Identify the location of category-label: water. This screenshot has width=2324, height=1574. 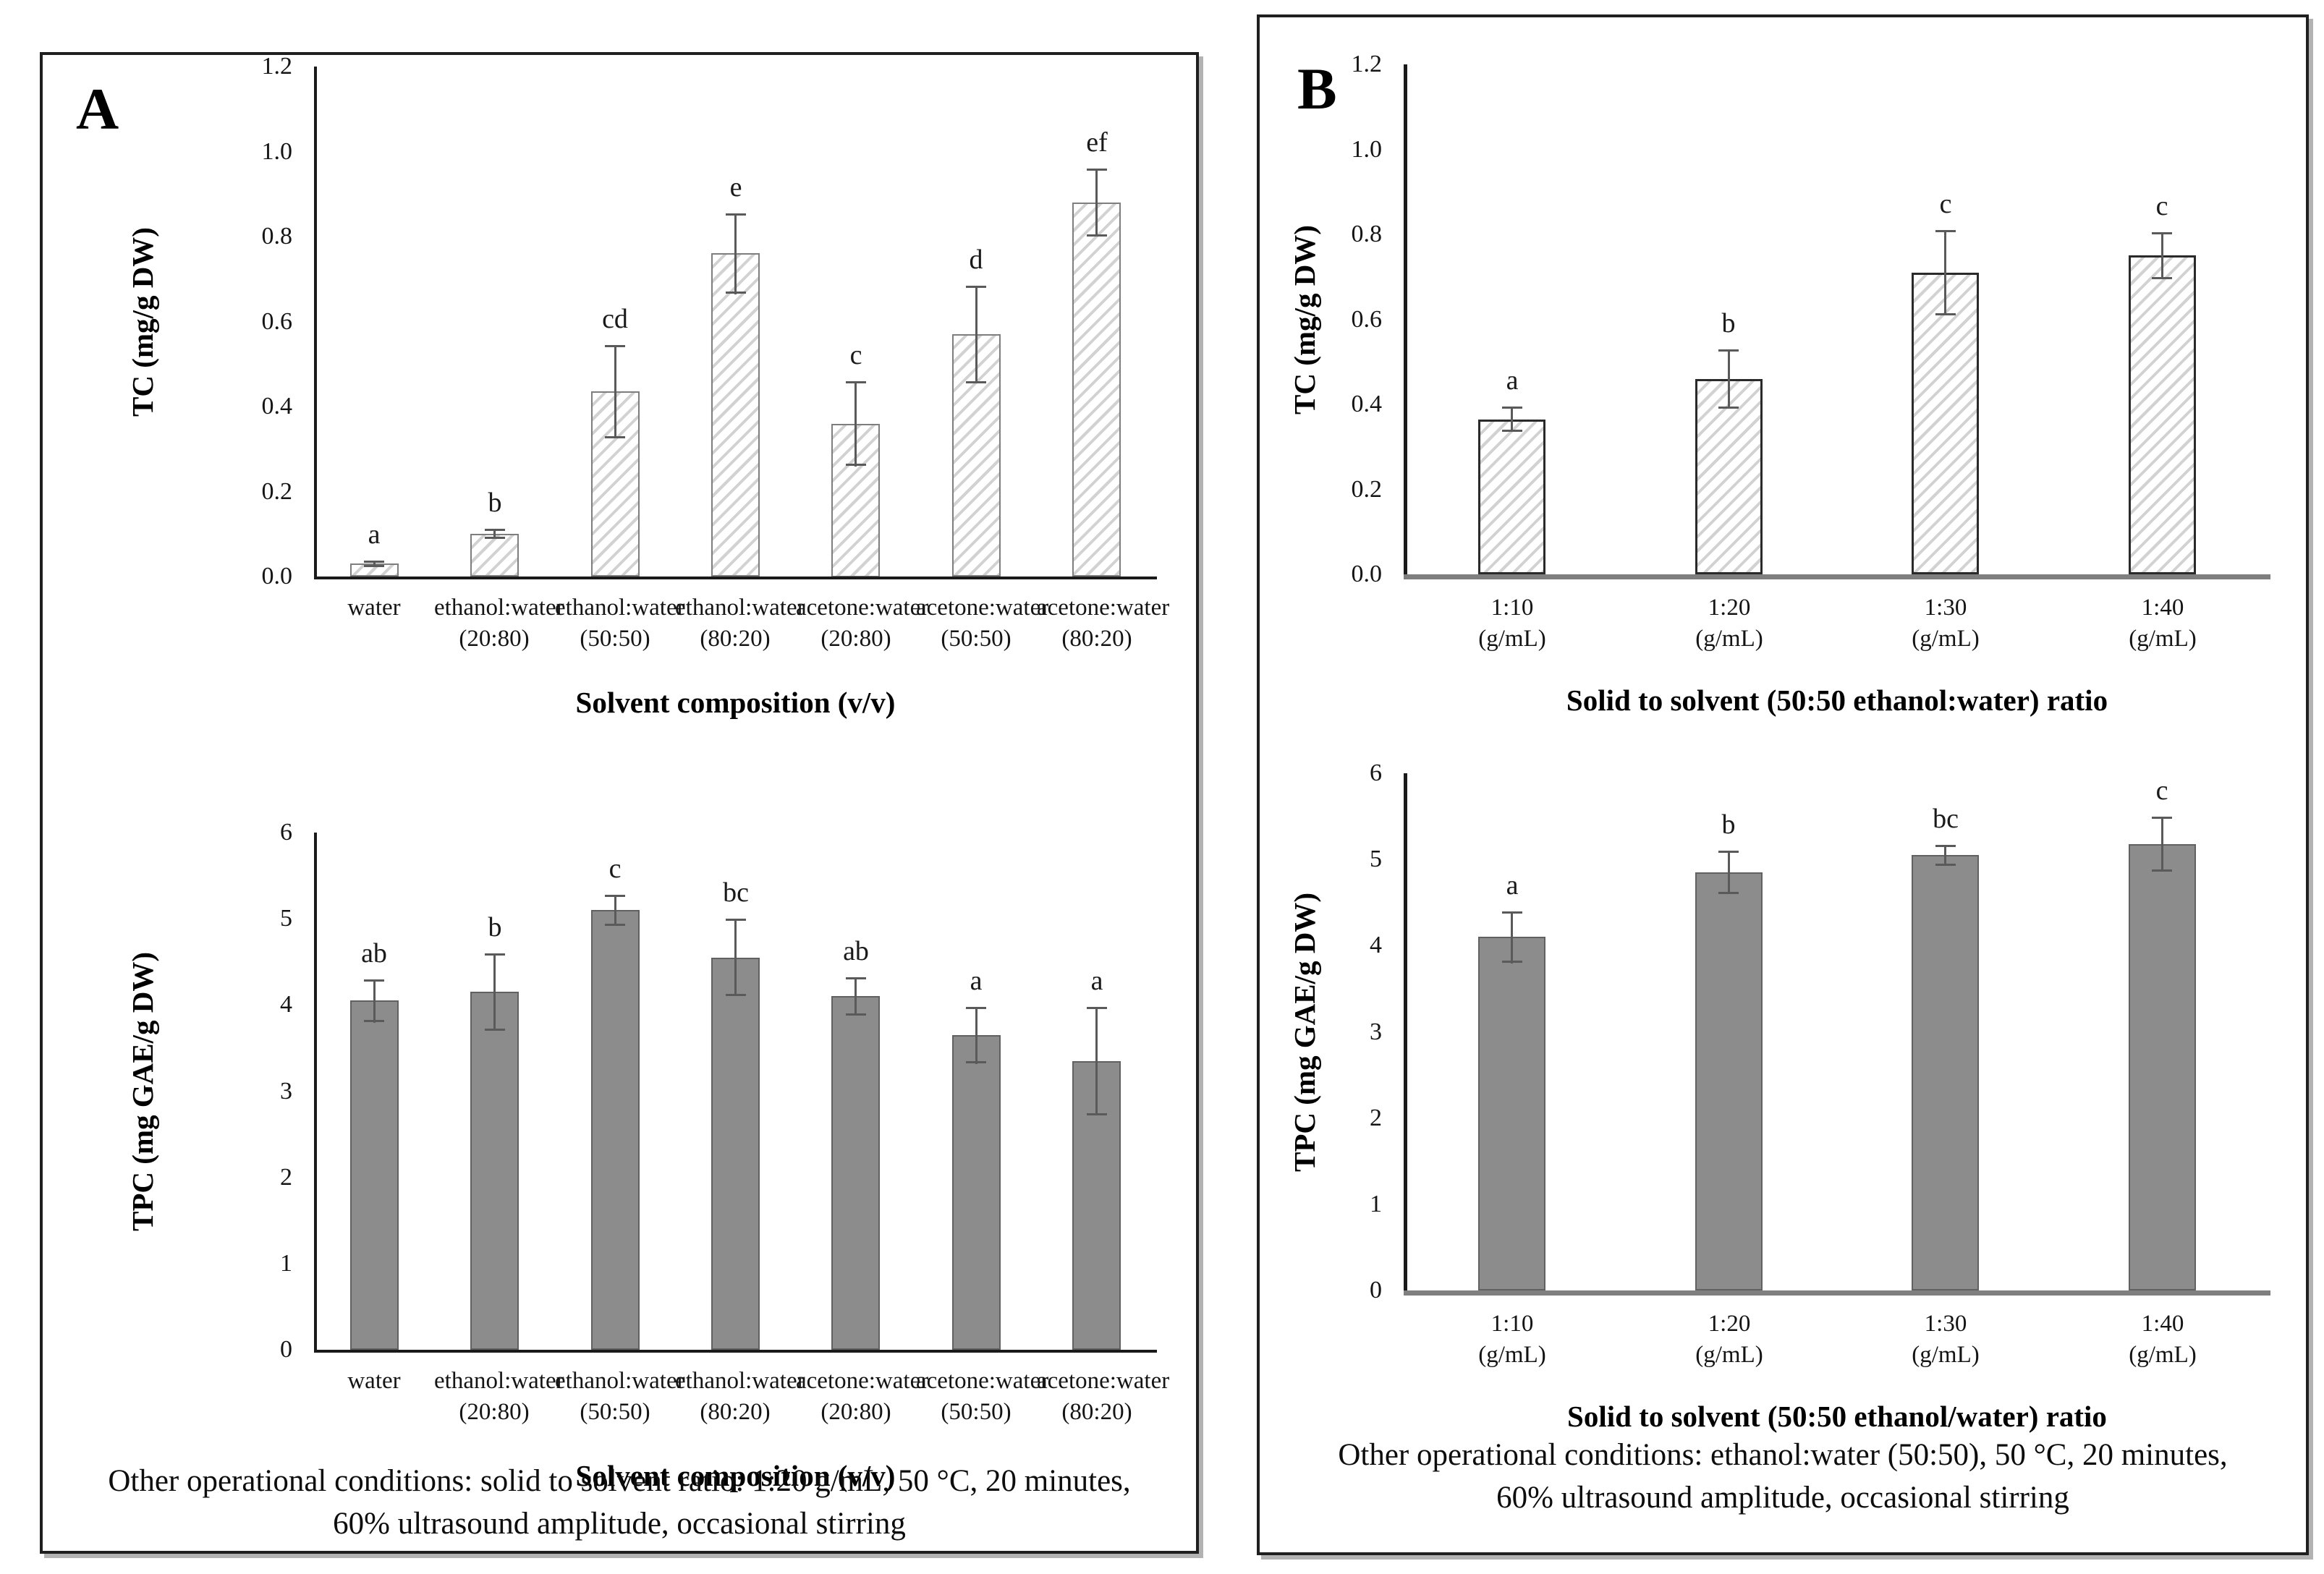
(374, 1381).